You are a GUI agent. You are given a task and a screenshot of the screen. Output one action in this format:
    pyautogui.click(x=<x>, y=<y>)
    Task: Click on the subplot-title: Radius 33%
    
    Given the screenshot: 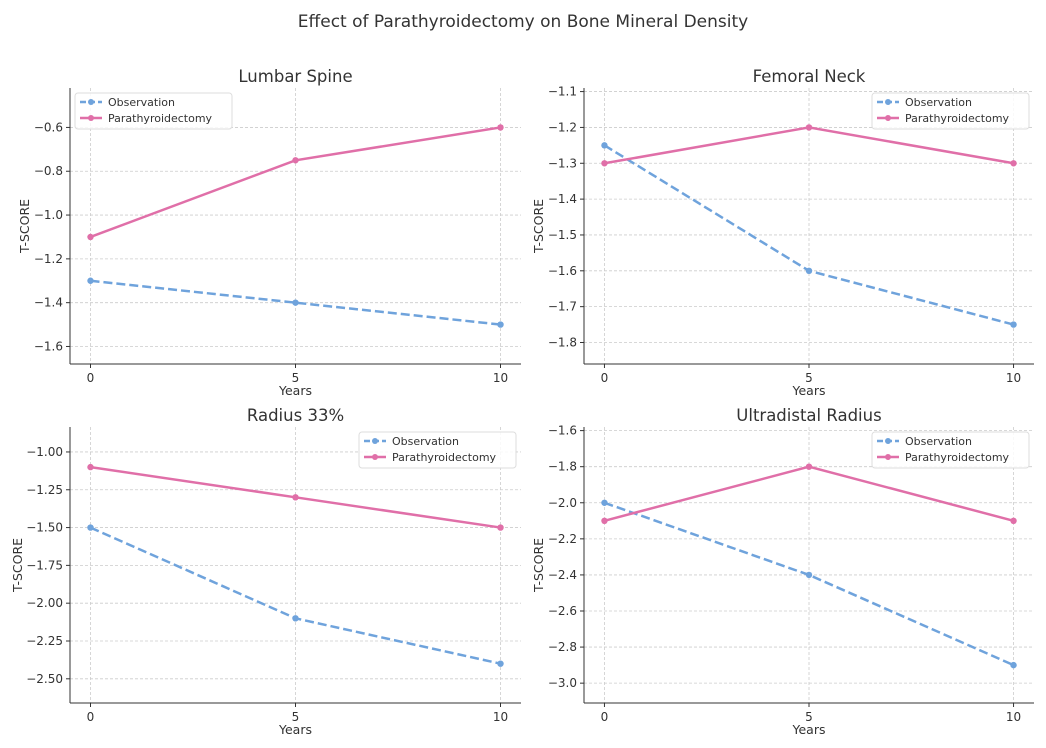 What is the action you would take?
    pyautogui.click(x=295, y=415)
    